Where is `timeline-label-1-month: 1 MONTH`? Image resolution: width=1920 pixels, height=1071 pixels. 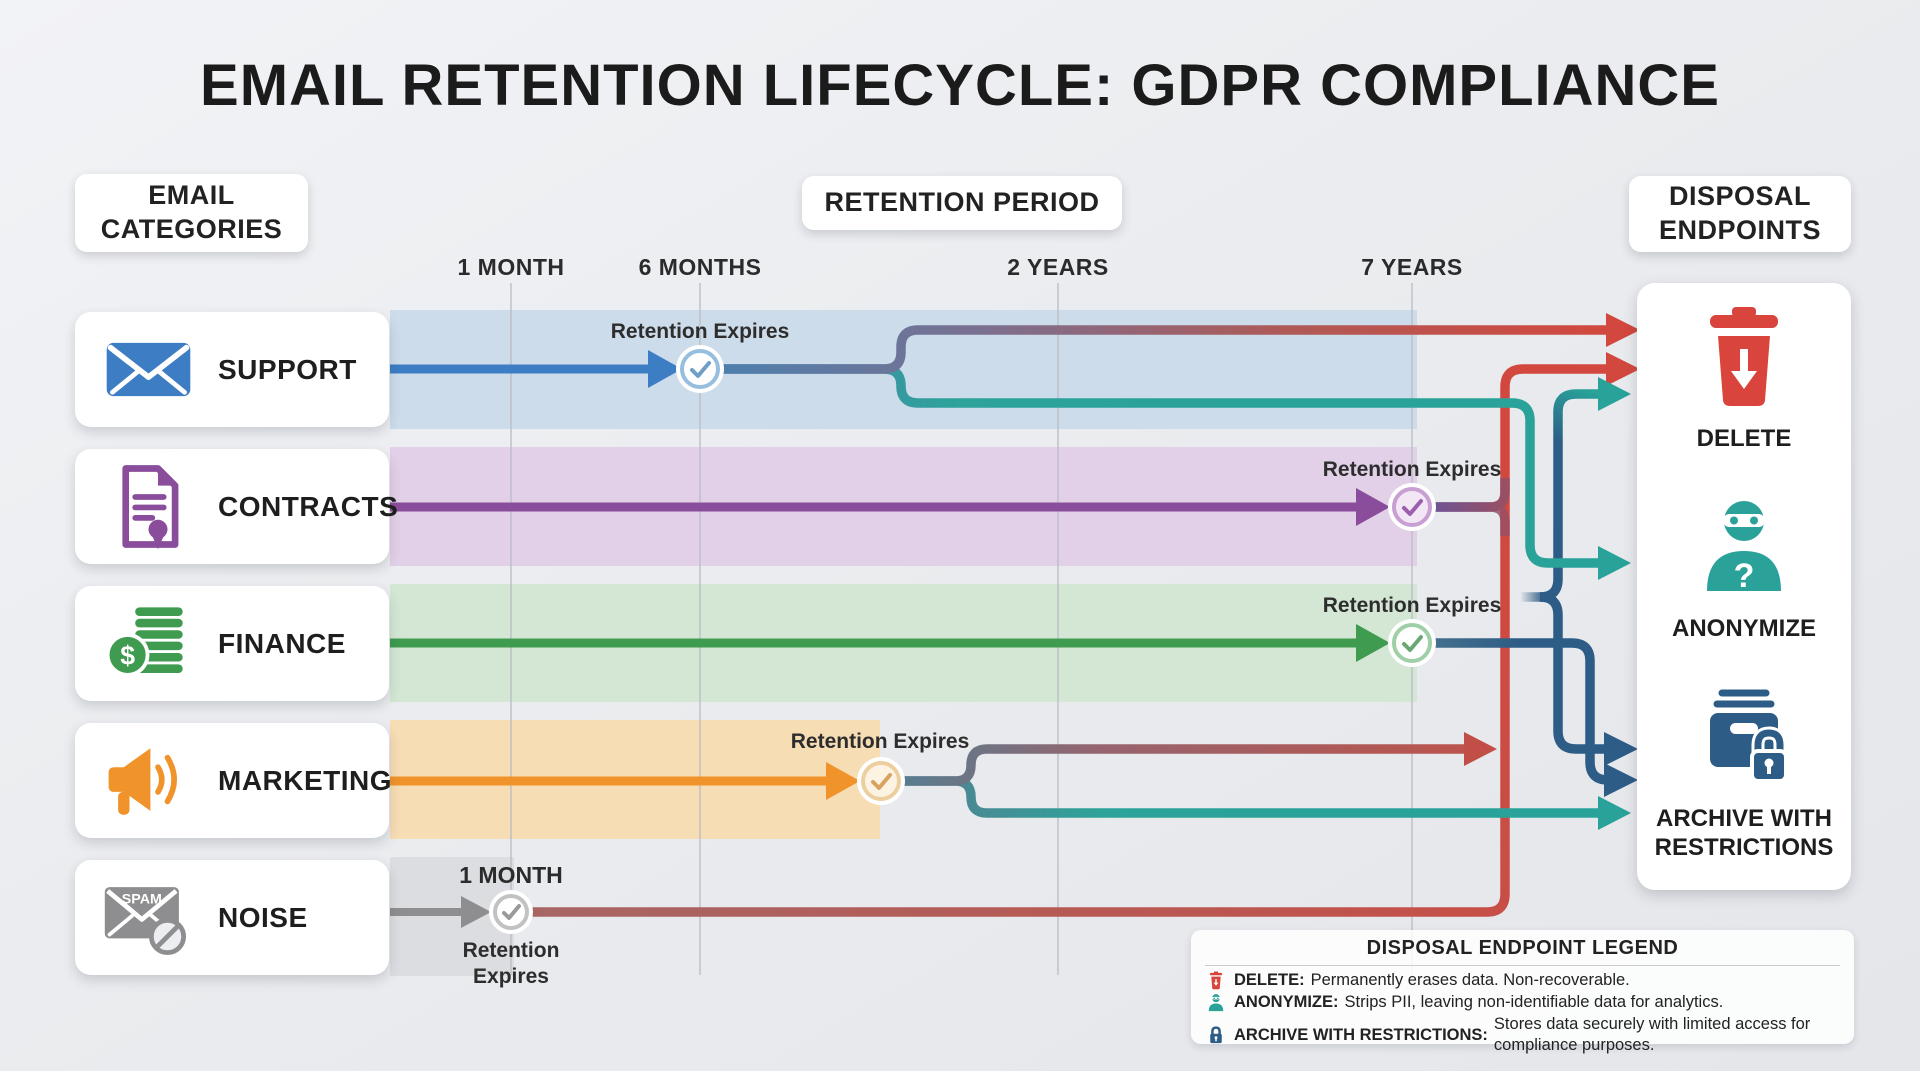 timeline-label-1-month: 1 MONTH is located at coordinates (511, 267).